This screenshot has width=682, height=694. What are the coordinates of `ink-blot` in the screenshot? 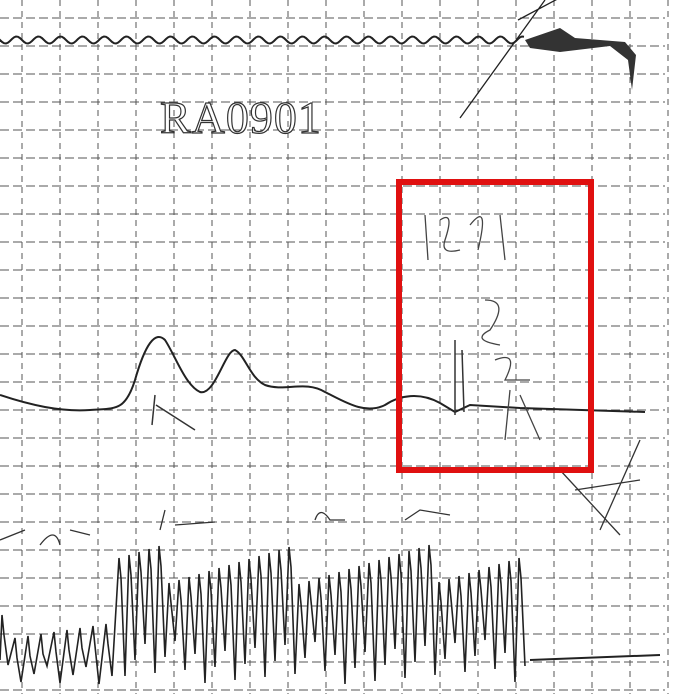 It's located at (580, 59).